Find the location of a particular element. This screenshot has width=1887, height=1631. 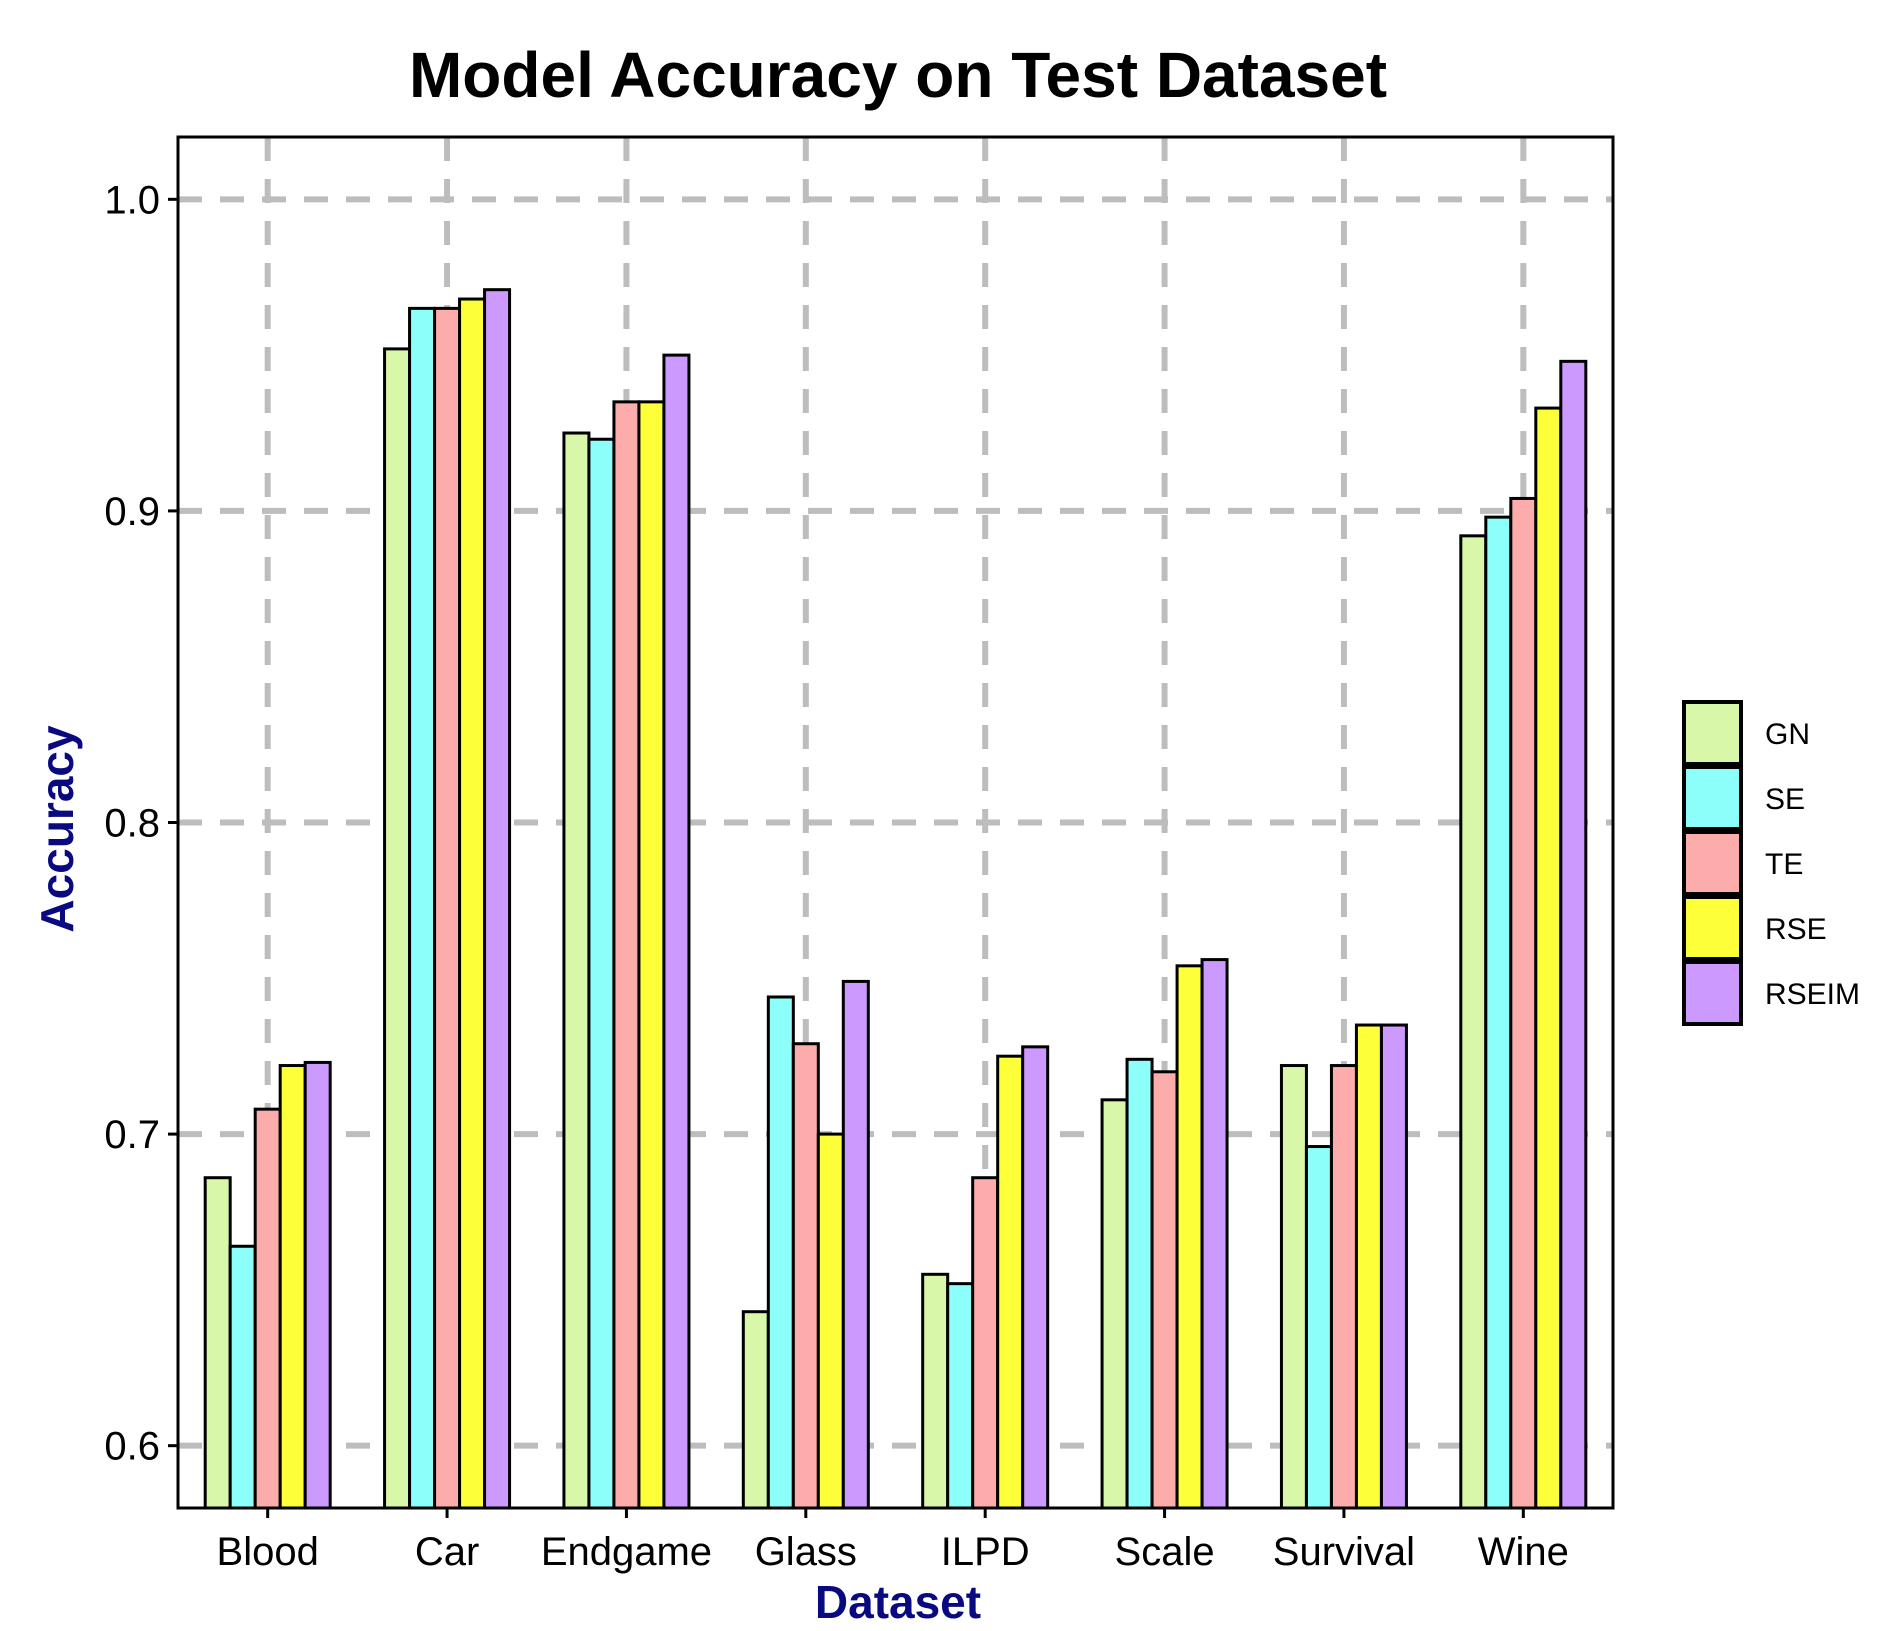

bar-rse-scale is located at coordinates (1189, 1237).